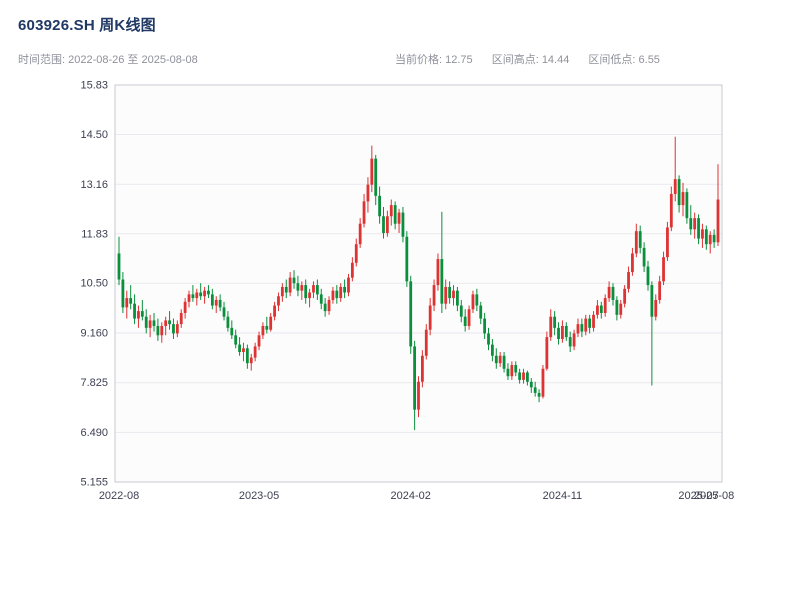  What do you see at coordinates (94, 234) in the screenshot?
I see `y-tick-label: 11.83` at bounding box center [94, 234].